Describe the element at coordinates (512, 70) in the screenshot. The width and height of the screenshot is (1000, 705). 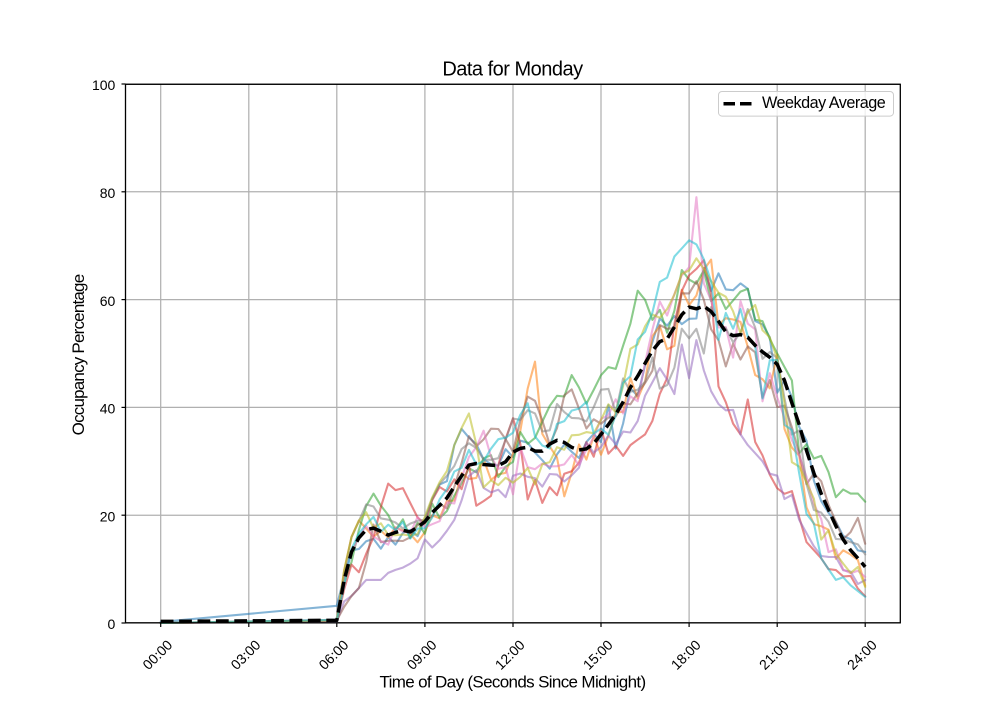
I see `svg-text: Data for Monday` at that location.